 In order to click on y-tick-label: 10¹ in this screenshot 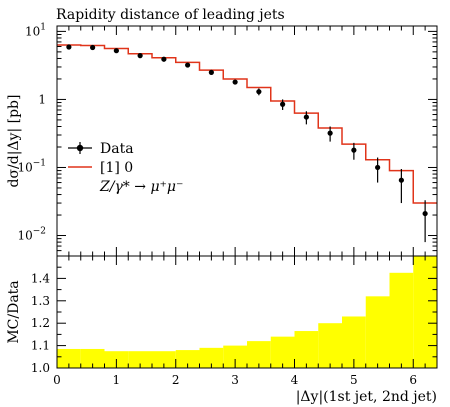, I will do `click(35, 30)`.